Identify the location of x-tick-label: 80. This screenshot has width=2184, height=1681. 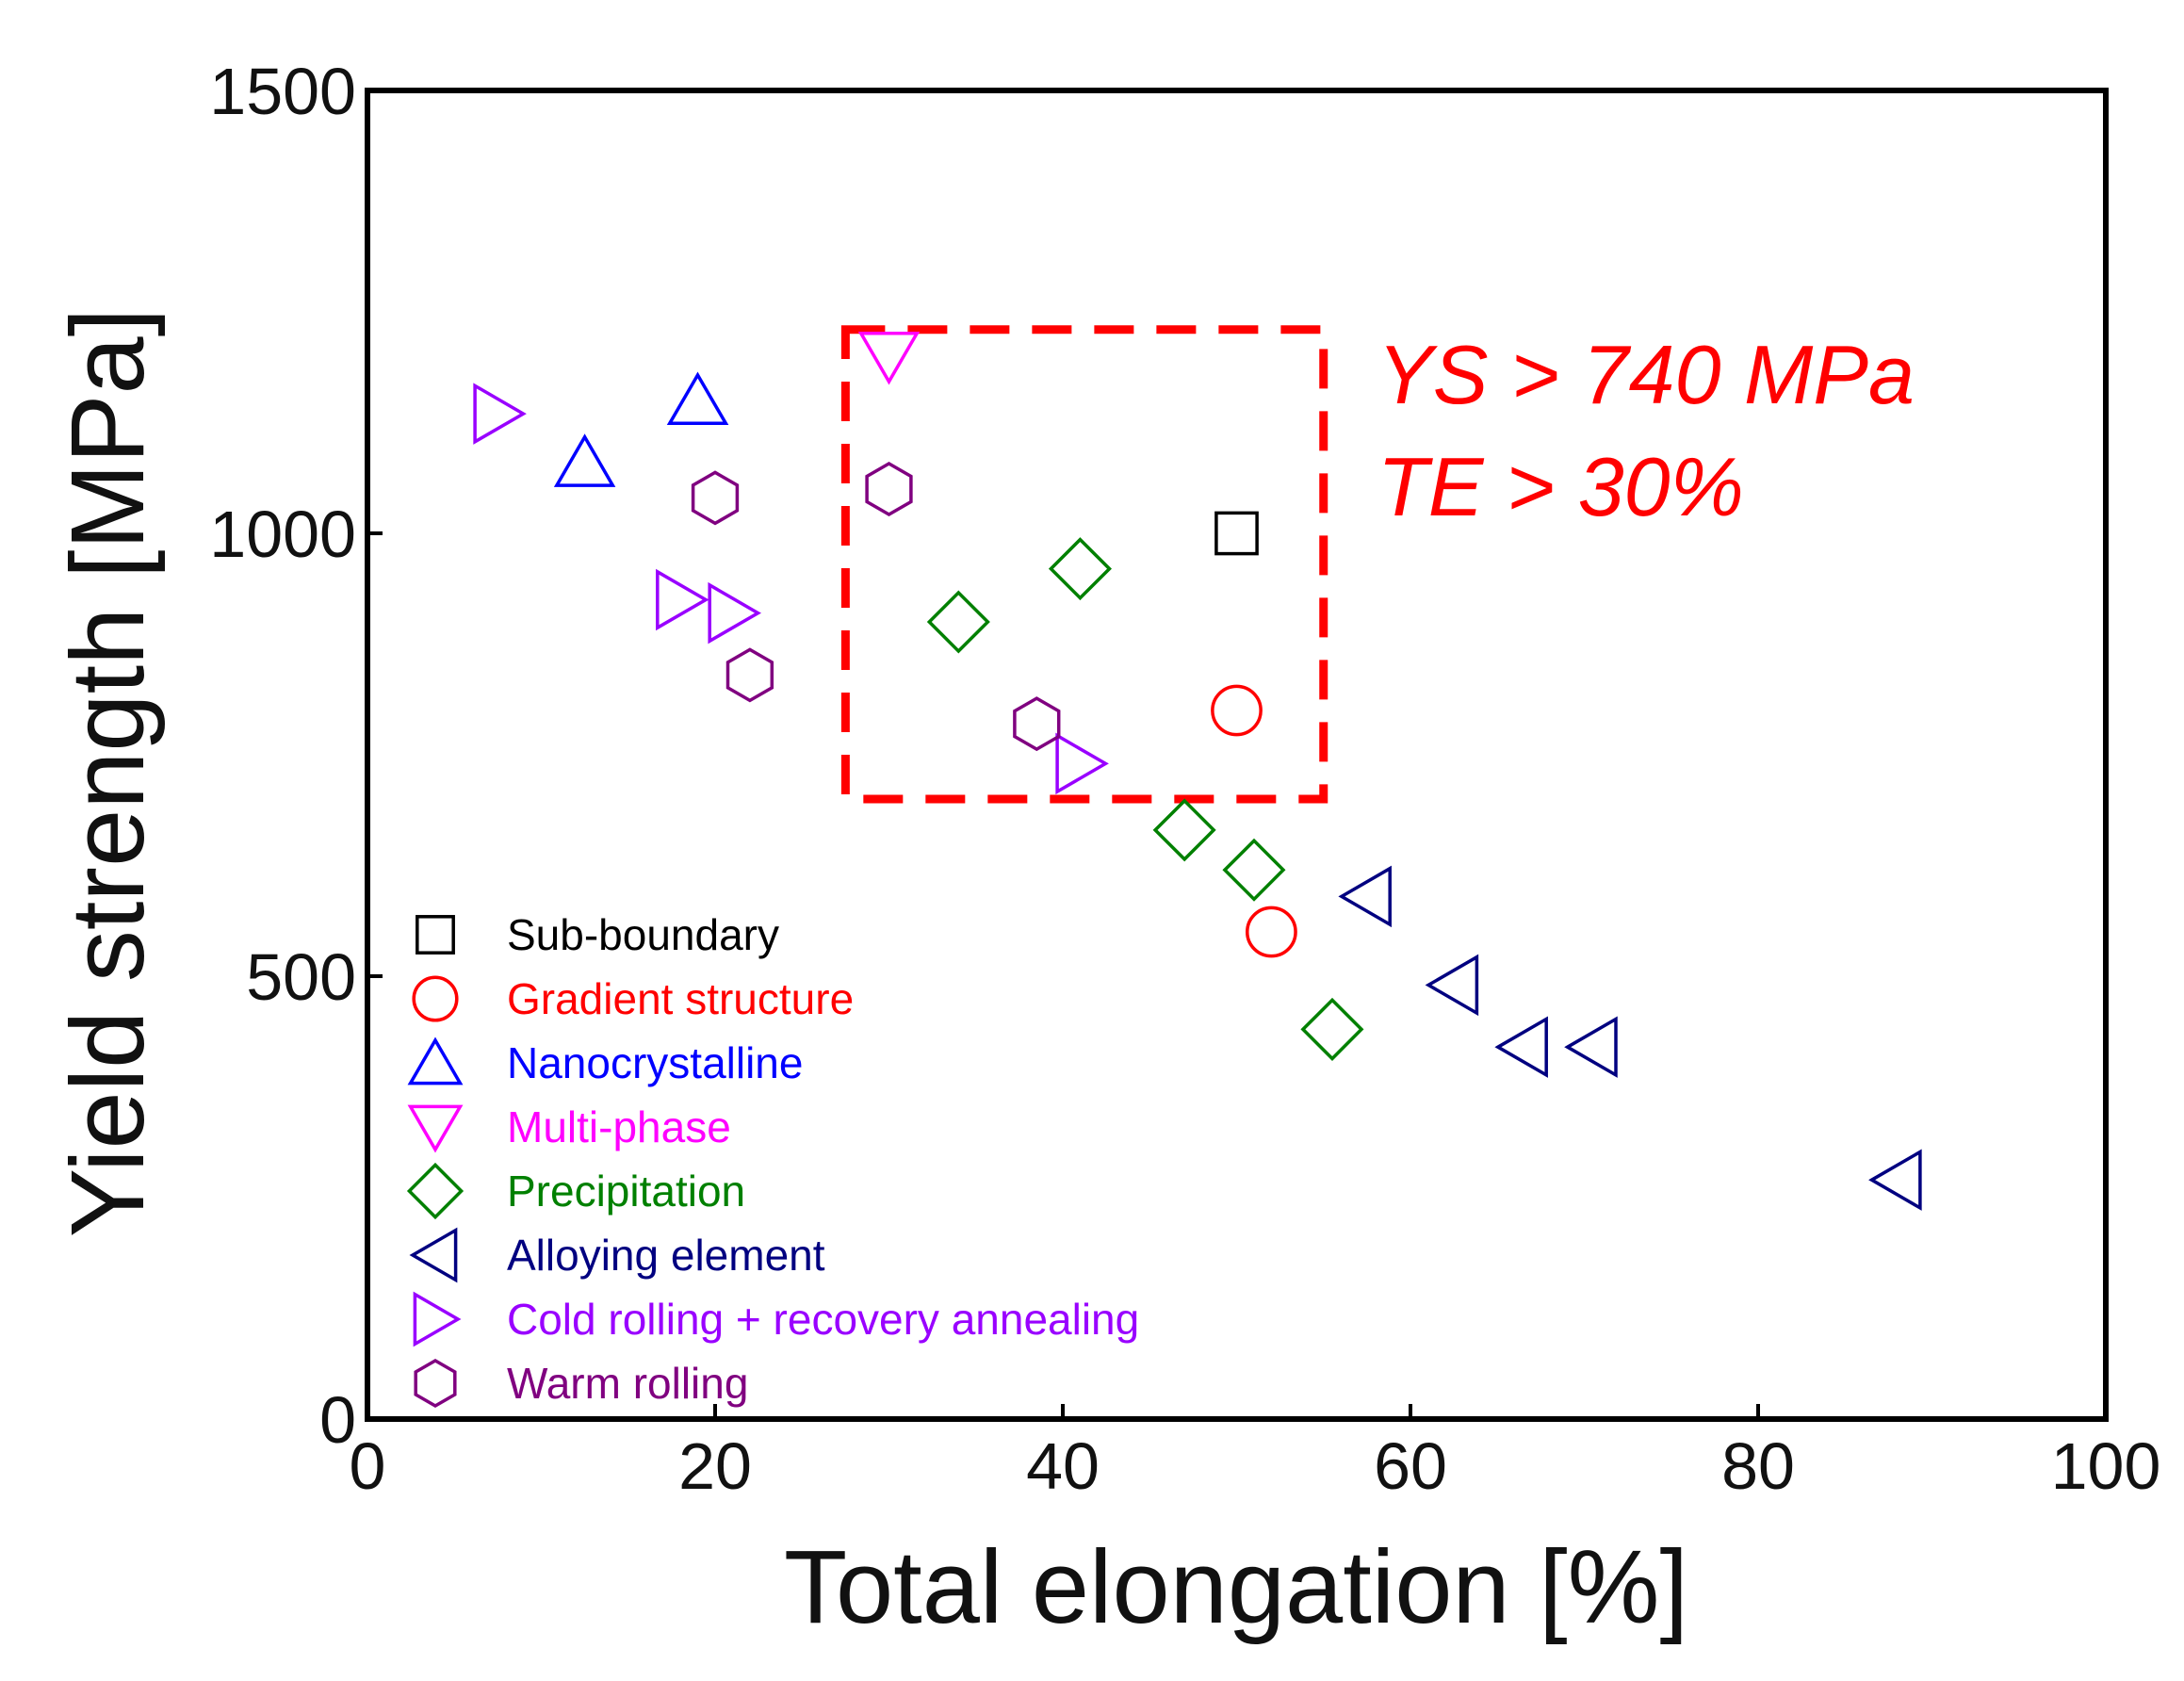
(1758, 1466).